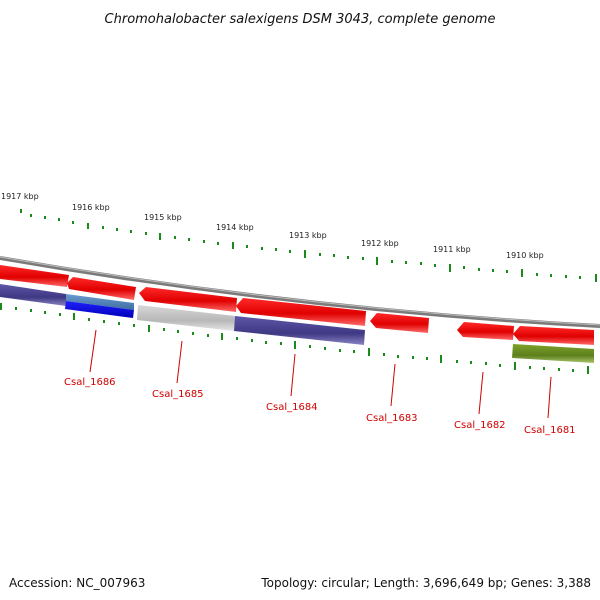 This screenshot has height=600, width=600. What do you see at coordinates (90, 382) in the screenshot?
I see `gene-label-csal-1686: Csal_1686` at bounding box center [90, 382].